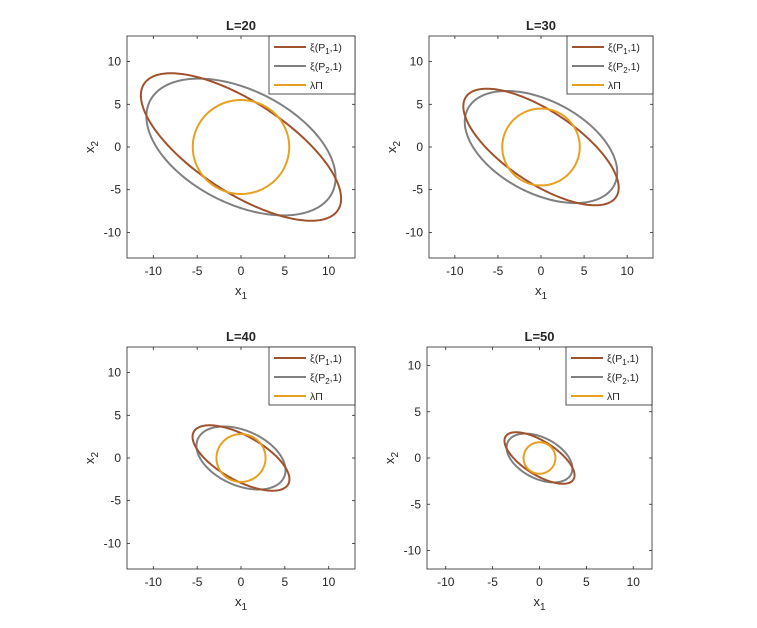 The width and height of the screenshot is (757, 628). What do you see at coordinates (241, 25) in the screenshot?
I see `plot-title: L=20` at bounding box center [241, 25].